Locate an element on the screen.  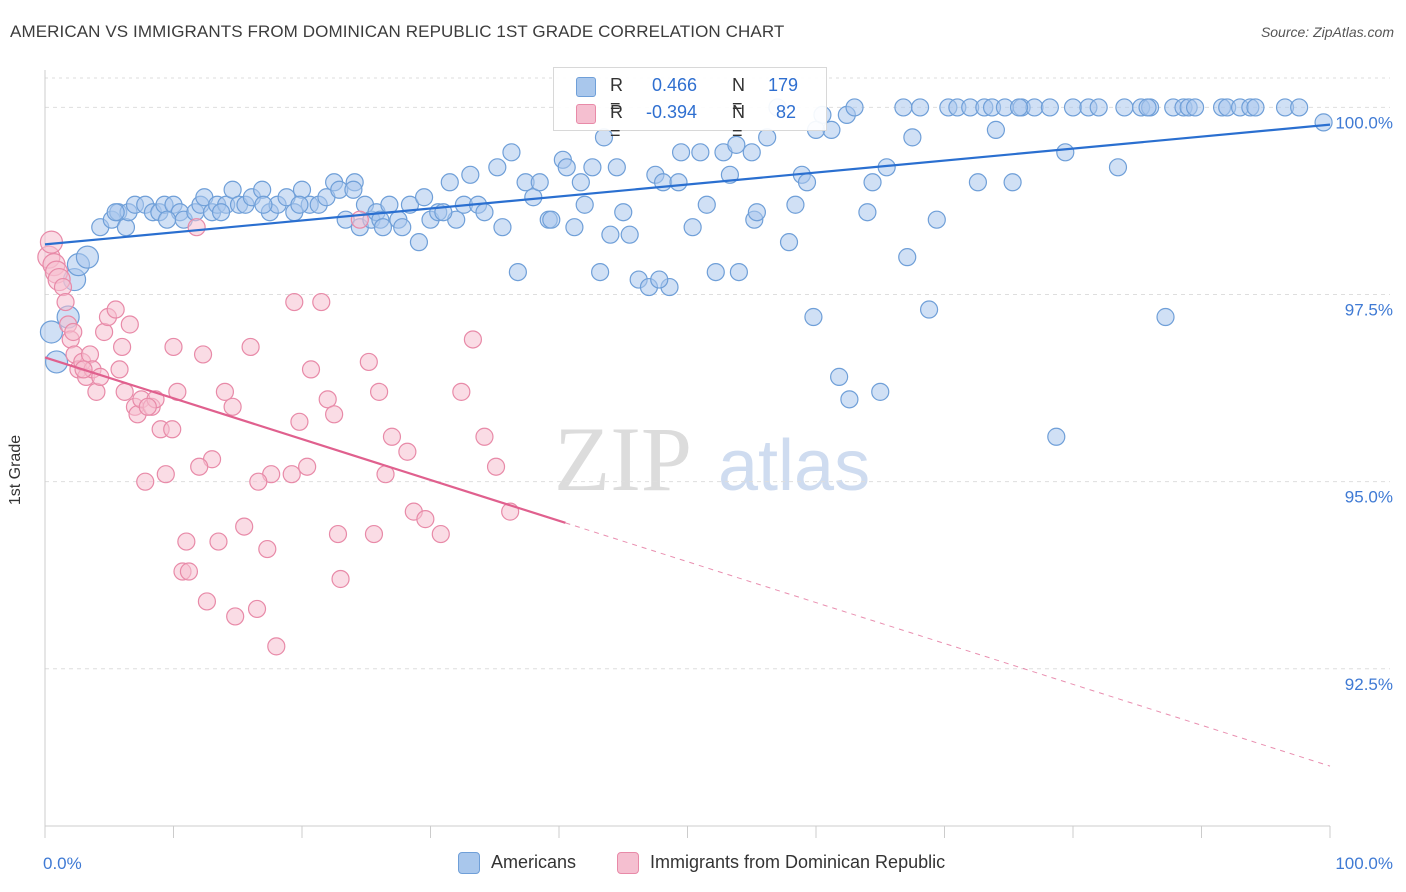
x-tick-label-end: 100.0% is located at coordinates (1364, 863).